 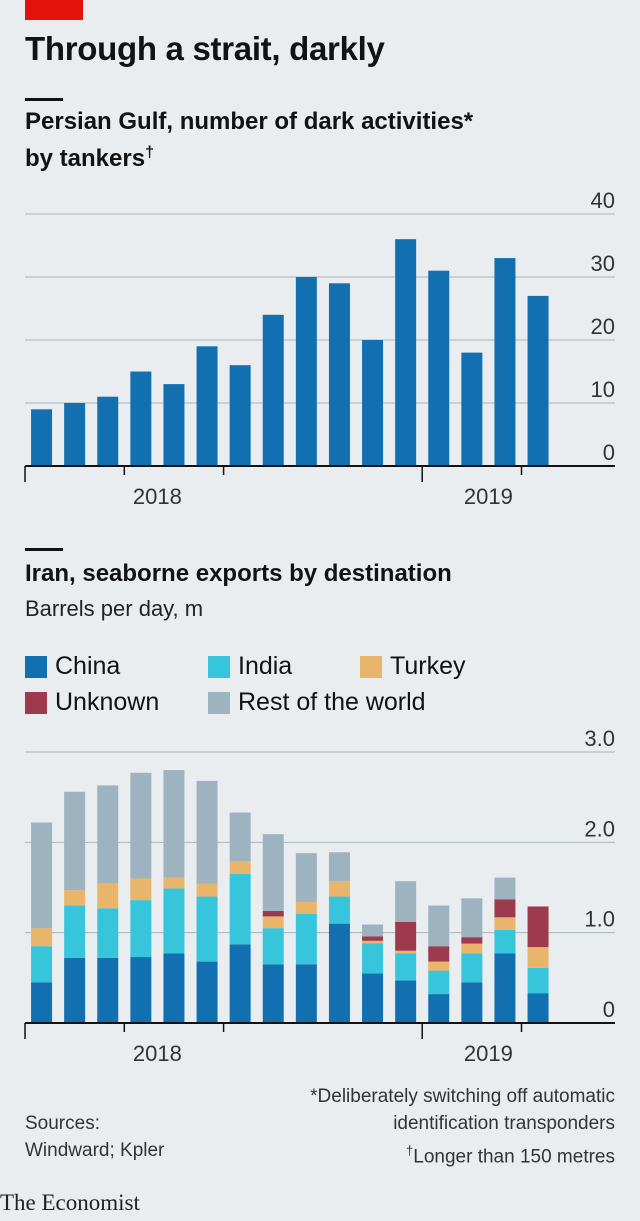 What do you see at coordinates (205, 48) in the screenshot?
I see `page-title: Through a strait, darkly` at bounding box center [205, 48].